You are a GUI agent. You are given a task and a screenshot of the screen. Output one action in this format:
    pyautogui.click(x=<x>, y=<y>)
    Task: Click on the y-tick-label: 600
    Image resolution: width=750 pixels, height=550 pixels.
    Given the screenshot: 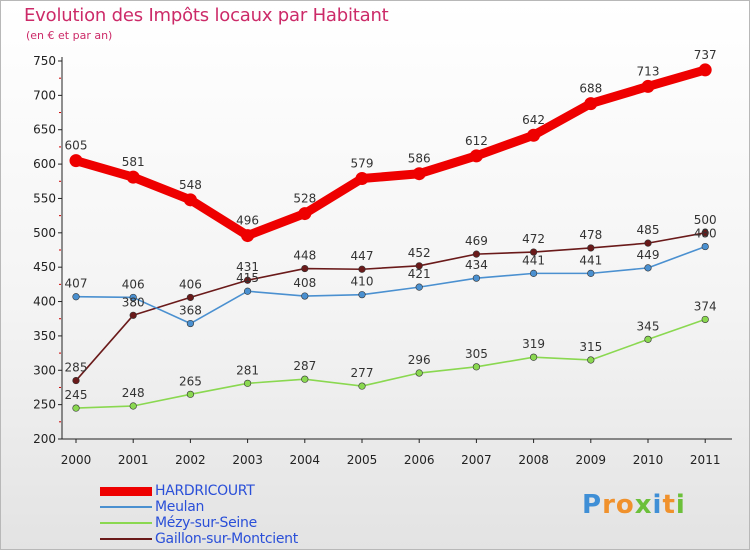 What is the action you would take?
    pyautogui.click(x=44, y=164)
    